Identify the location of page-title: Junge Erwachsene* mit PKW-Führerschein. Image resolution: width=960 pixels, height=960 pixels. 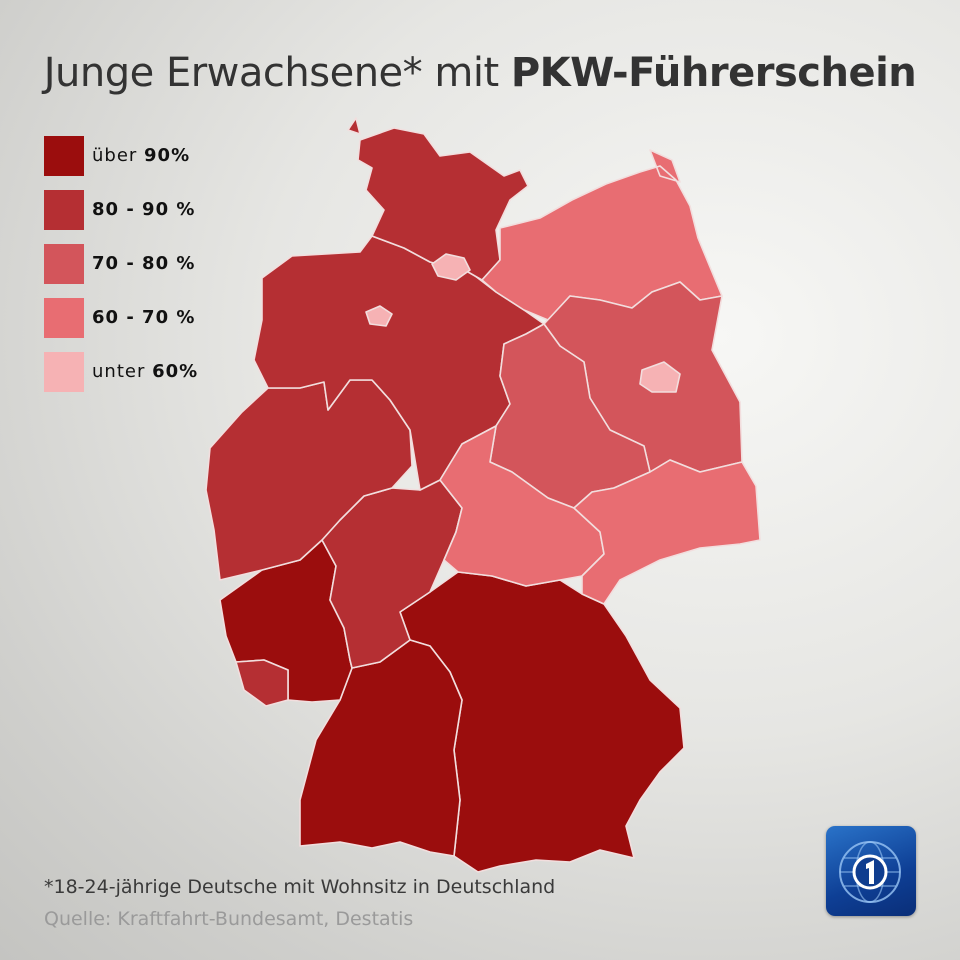
(480, 73).